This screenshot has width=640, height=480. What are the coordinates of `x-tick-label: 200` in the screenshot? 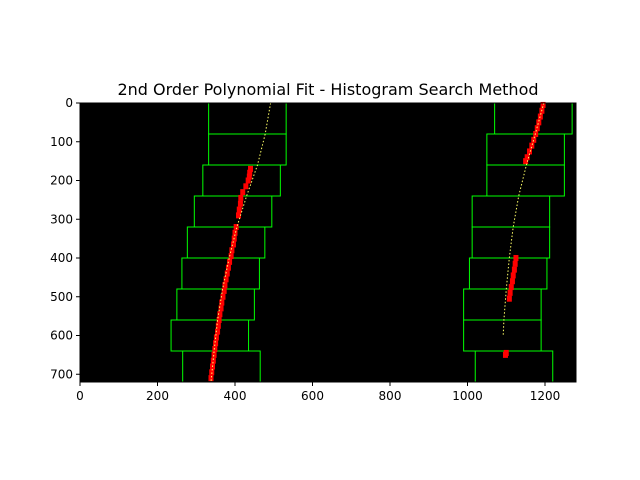 It's located at (157, 396).